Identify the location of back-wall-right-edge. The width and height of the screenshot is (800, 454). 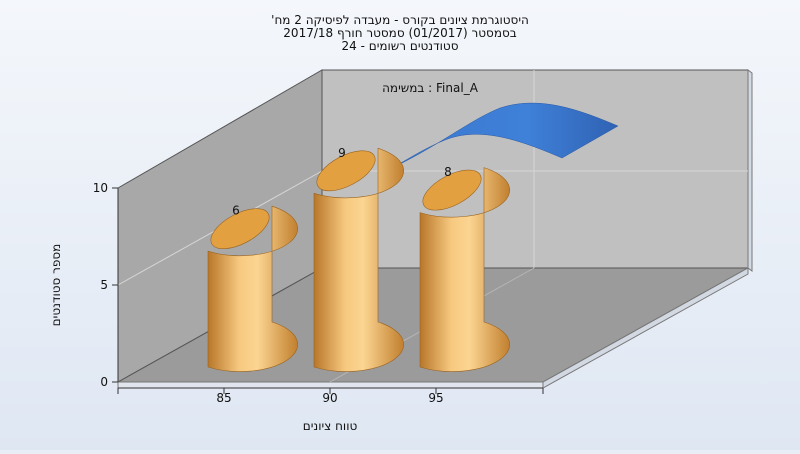
(750, 170).